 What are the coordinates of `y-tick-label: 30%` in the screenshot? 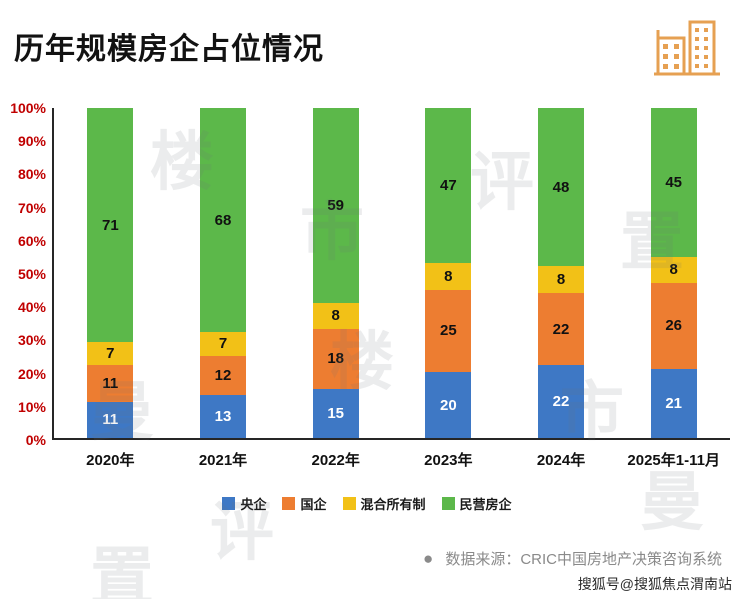 It's located at (31, 340).